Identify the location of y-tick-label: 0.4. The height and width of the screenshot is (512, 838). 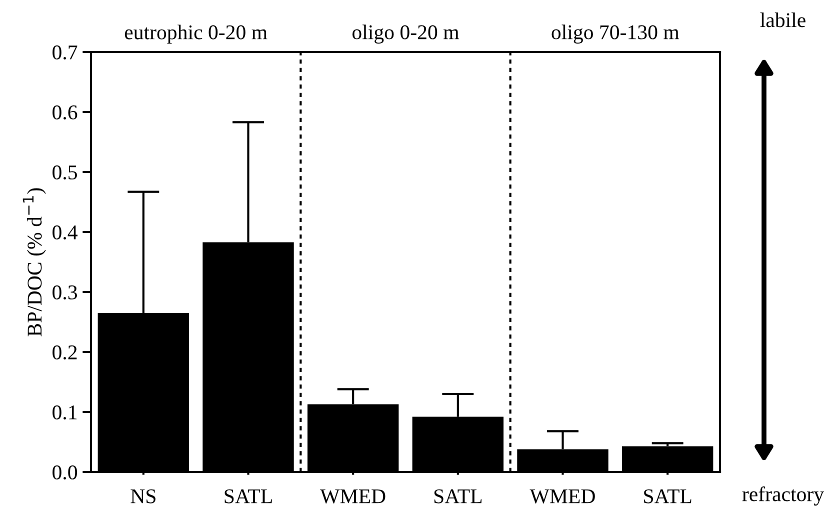
(65, 232).